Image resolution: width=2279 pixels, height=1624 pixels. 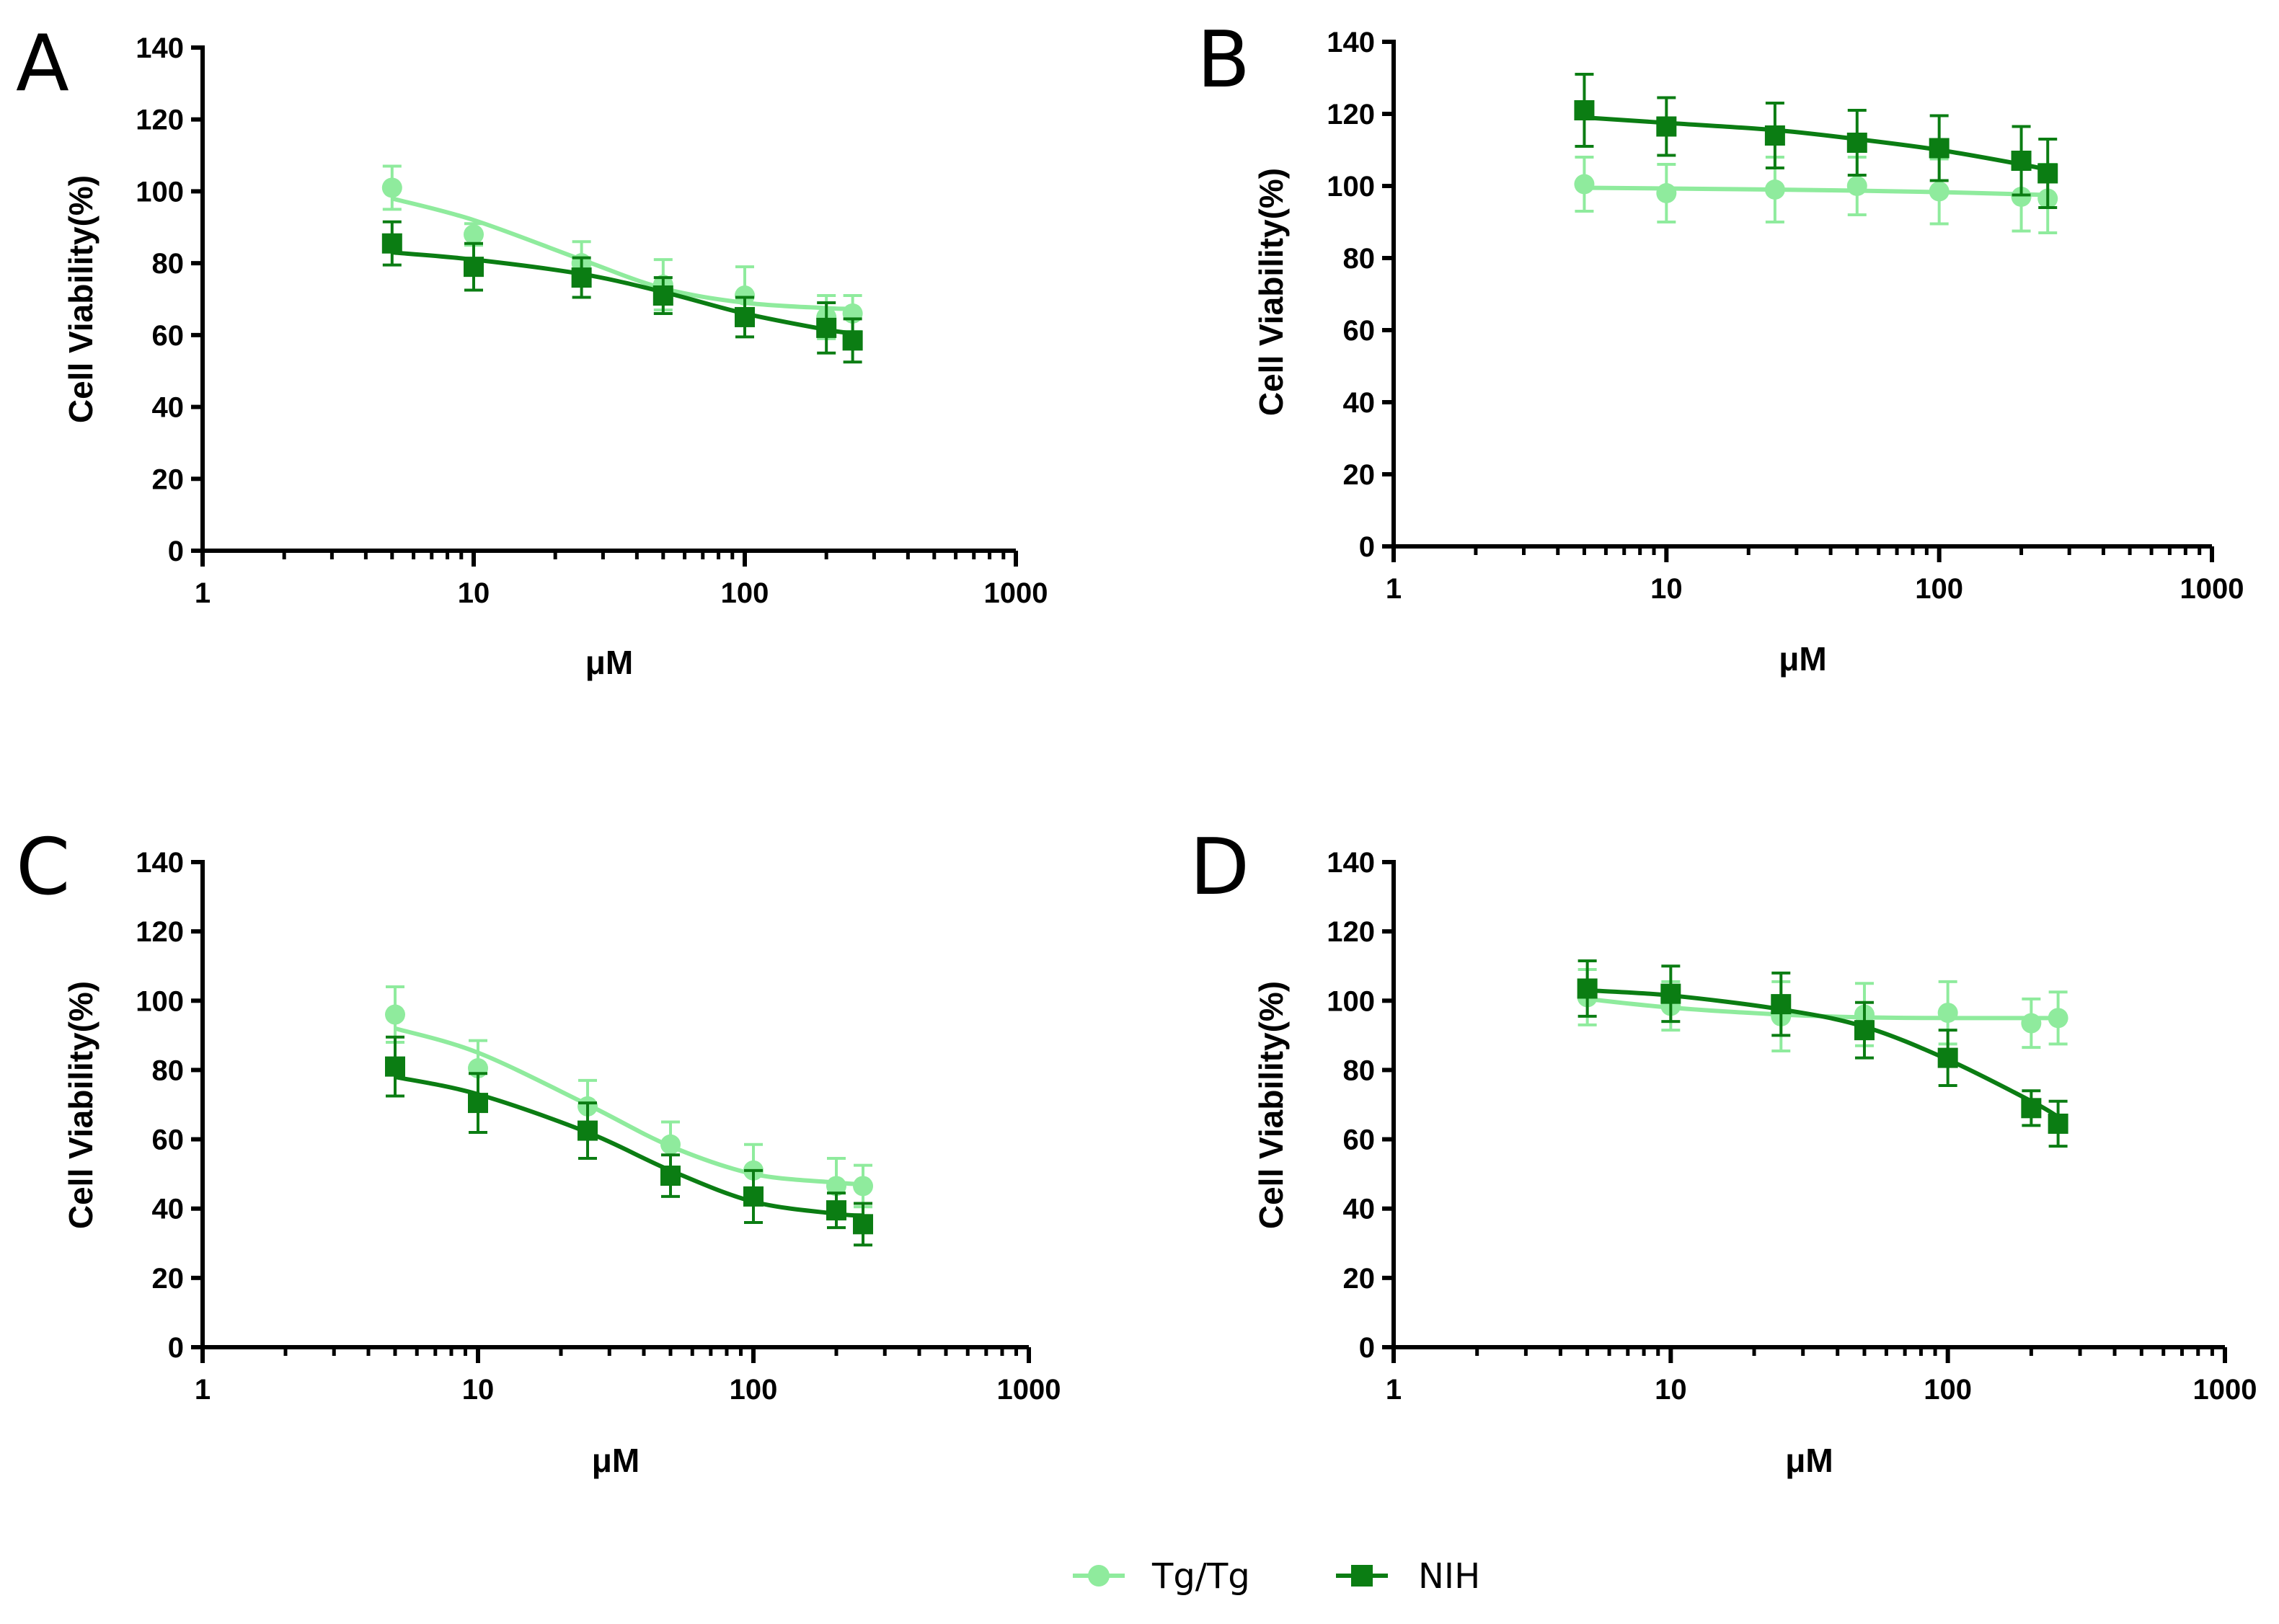 What do you see at coordinates (42, 64) in the screenshot?
I see `panel-letter-a: A` at bounding box center [42, 64].